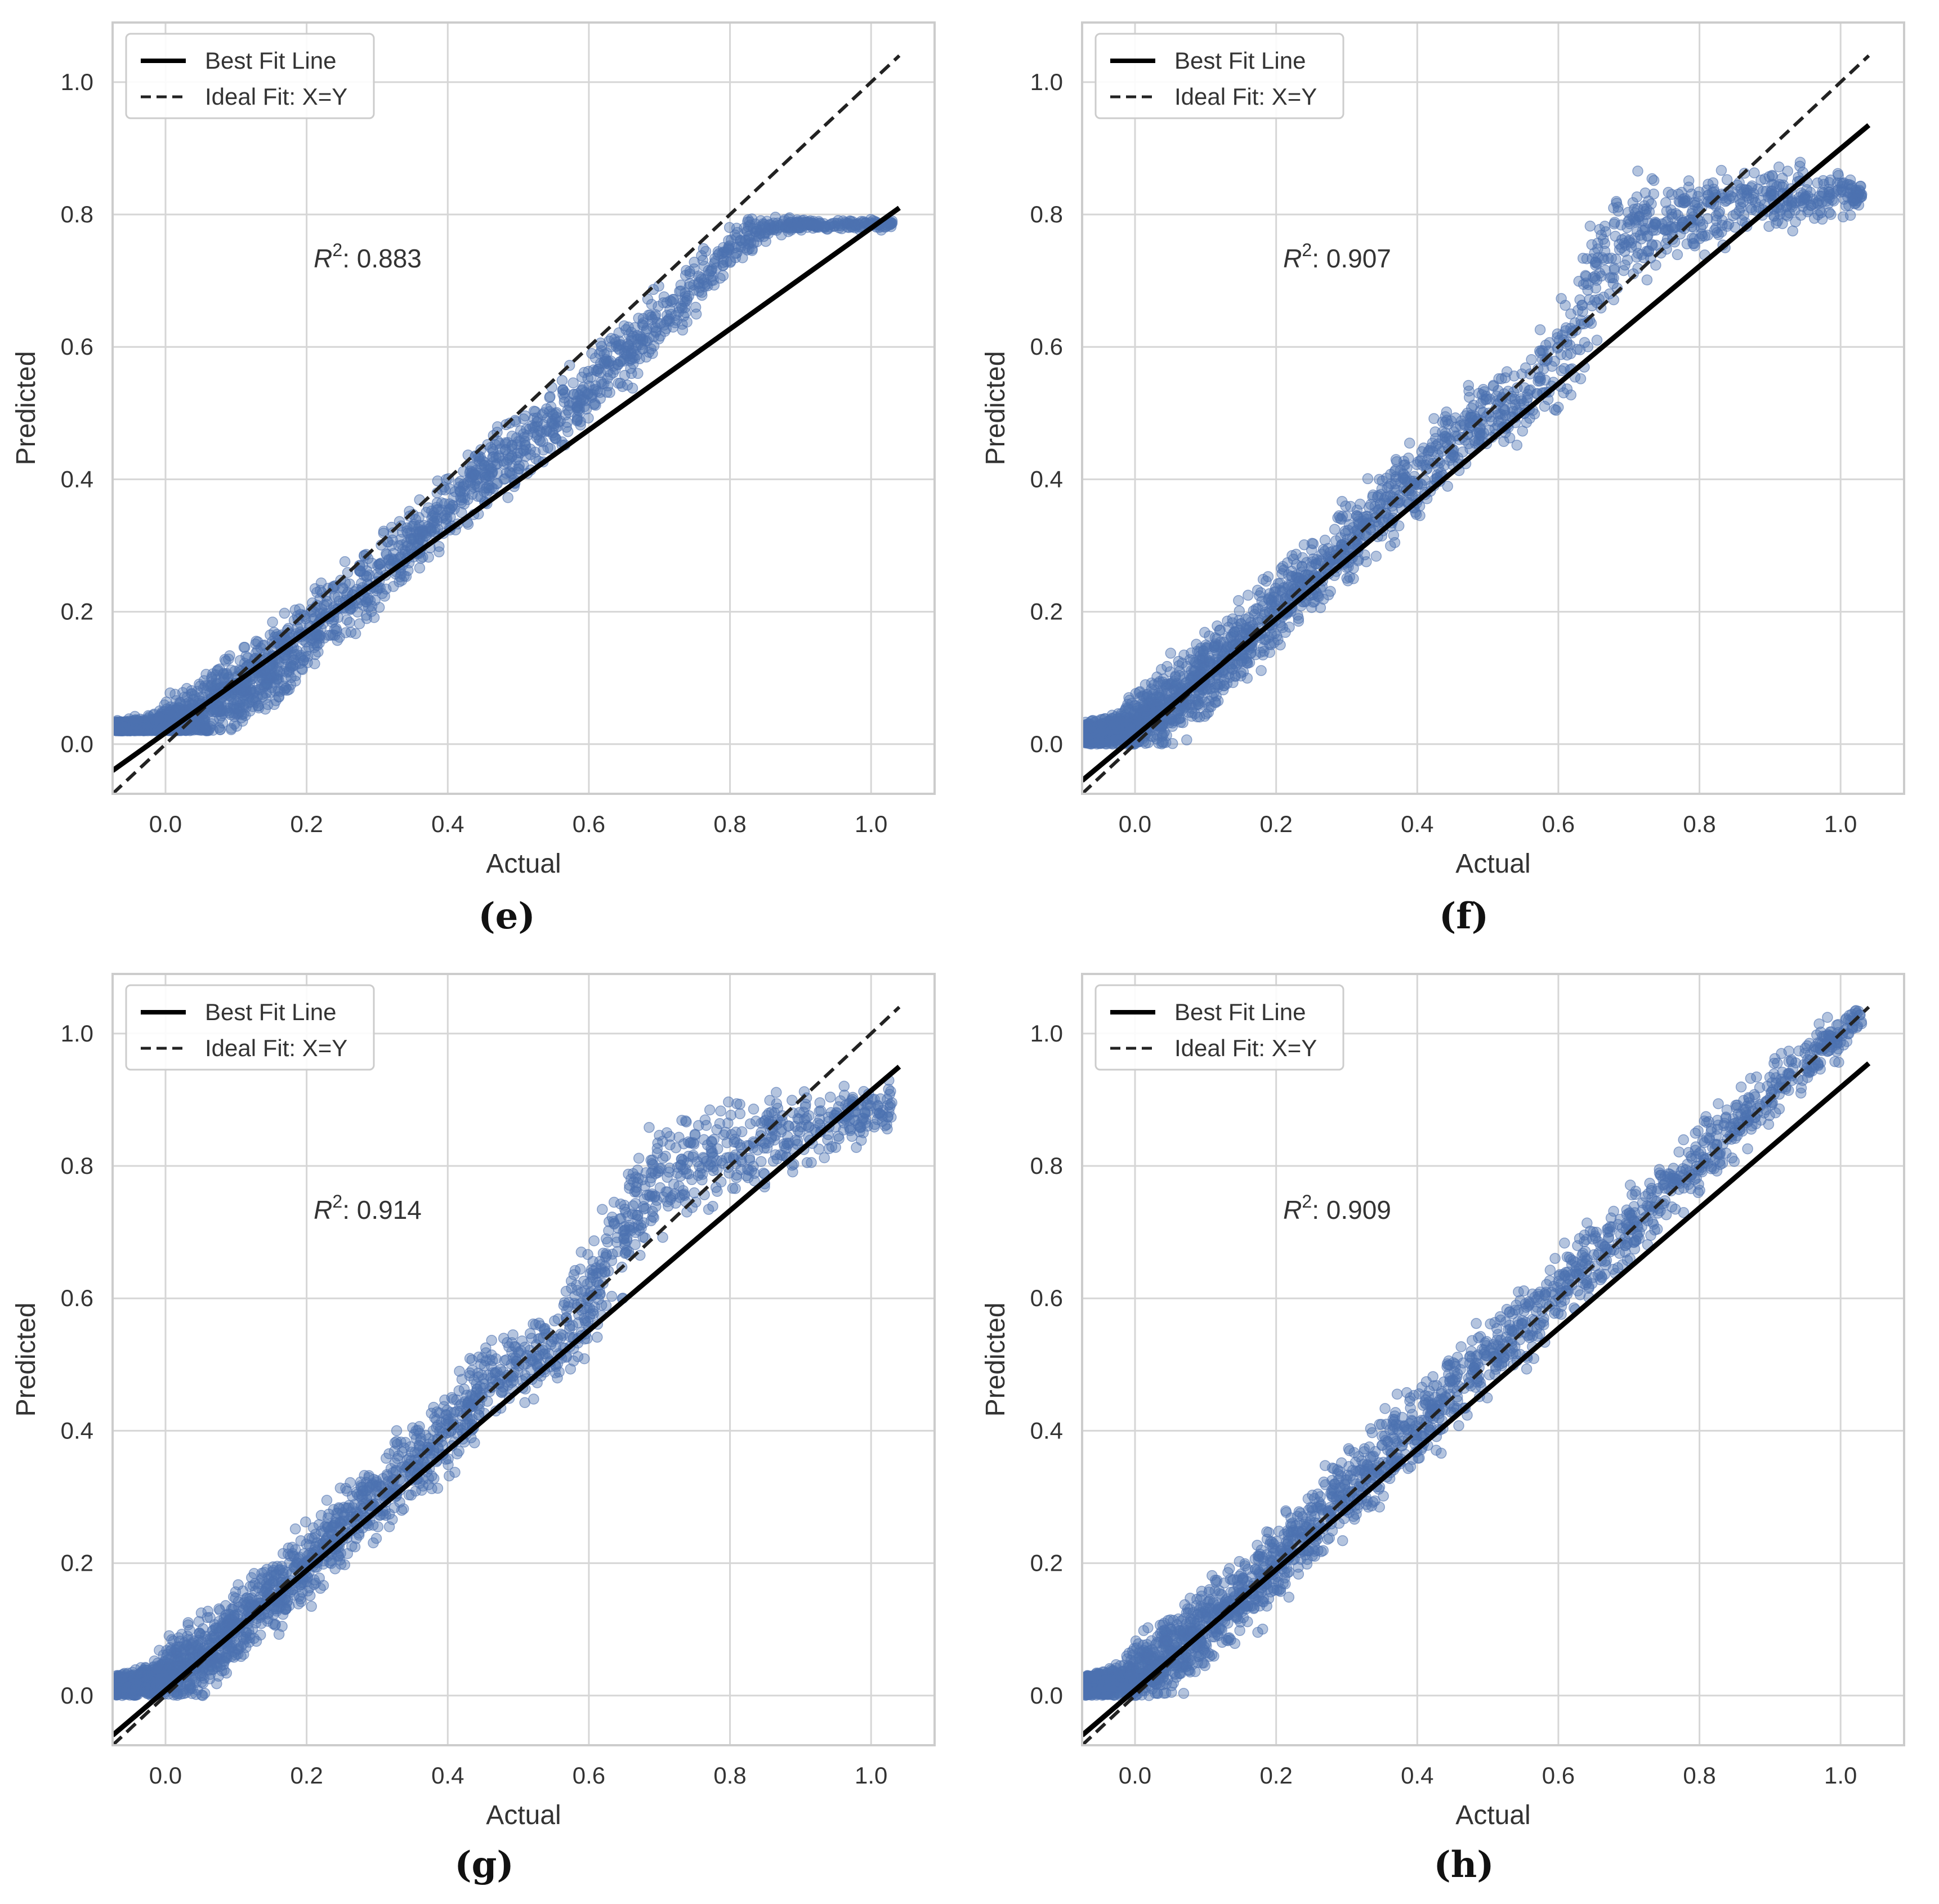 The width and height of the screenshot is (1939, 1904). What do you see at coordinates (1046, 82) in the screenshot?
I see `y-tick-label: 1.0` at bounding box center [1046, 82].